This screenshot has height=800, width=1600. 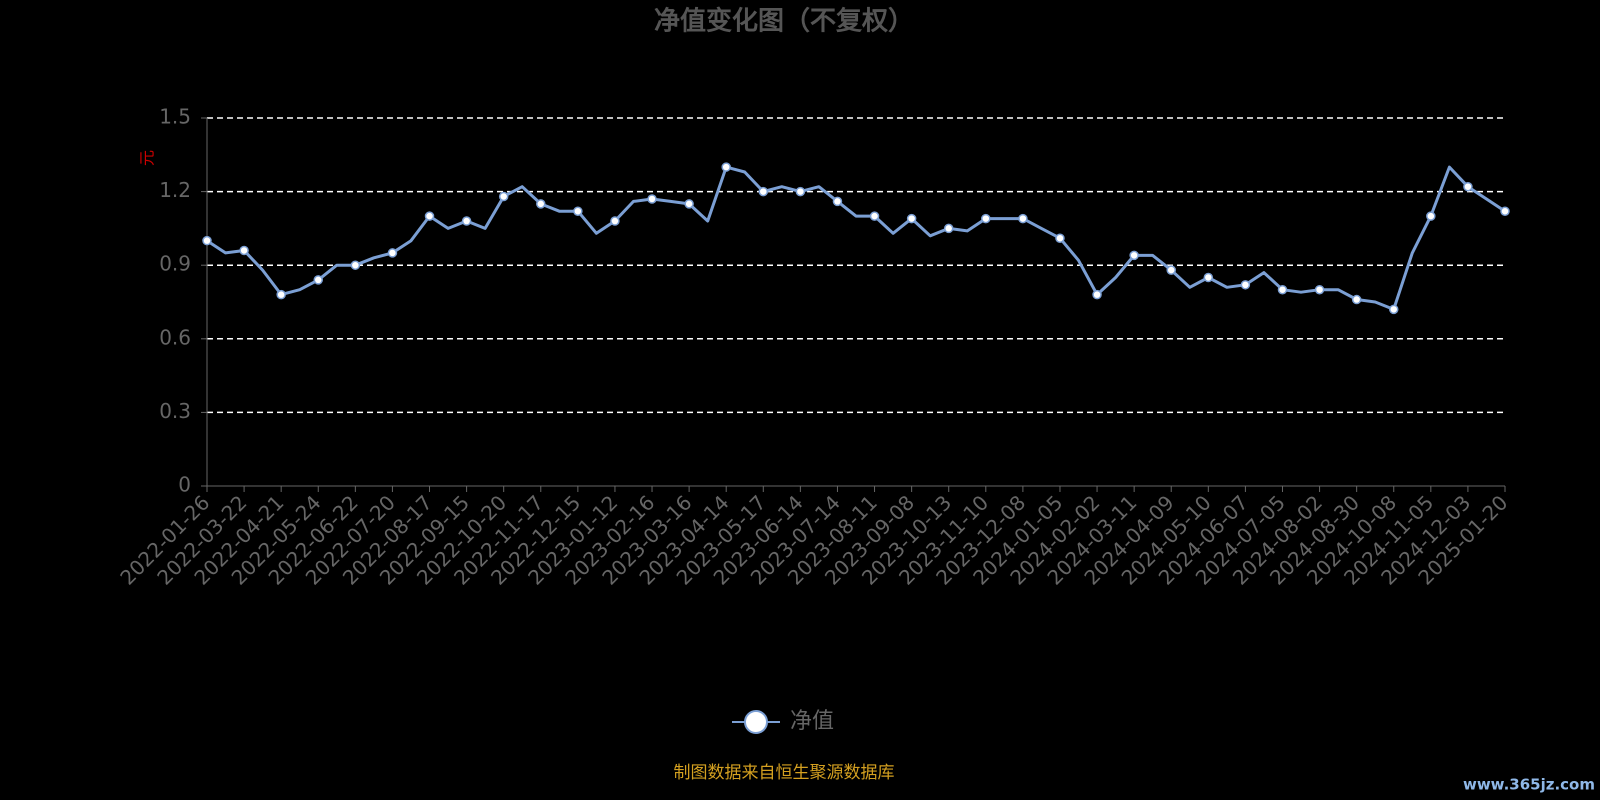 What do you see at coordinates (784, 21) in the screenshot?
I see `chart-title: 净值变化图（不复权）` at bounding box center [784, 21].